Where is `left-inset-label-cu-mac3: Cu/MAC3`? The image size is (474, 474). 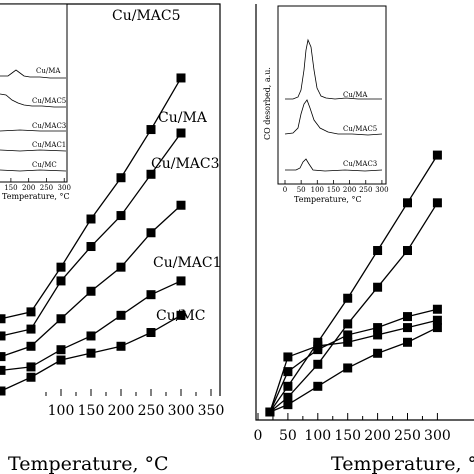
left-inset-label-cu-mac3: Cu/MAC3 is located at coordinates (49, 126).